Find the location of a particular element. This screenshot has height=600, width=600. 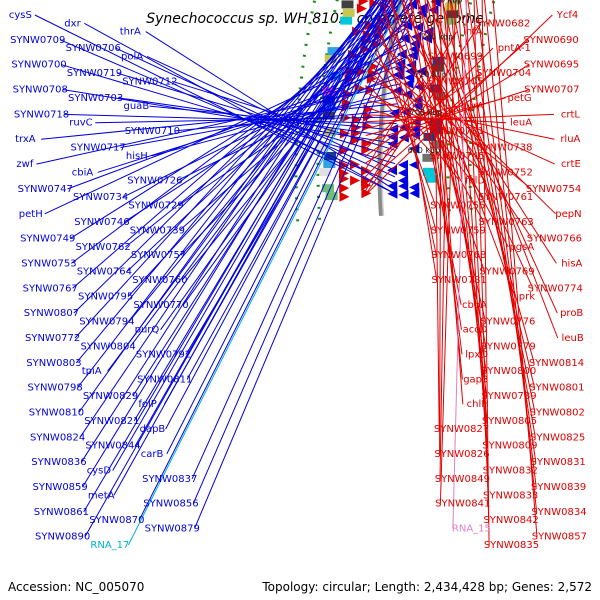

left-gene-label: SYNW0836 is located at coordinates (58, 462).